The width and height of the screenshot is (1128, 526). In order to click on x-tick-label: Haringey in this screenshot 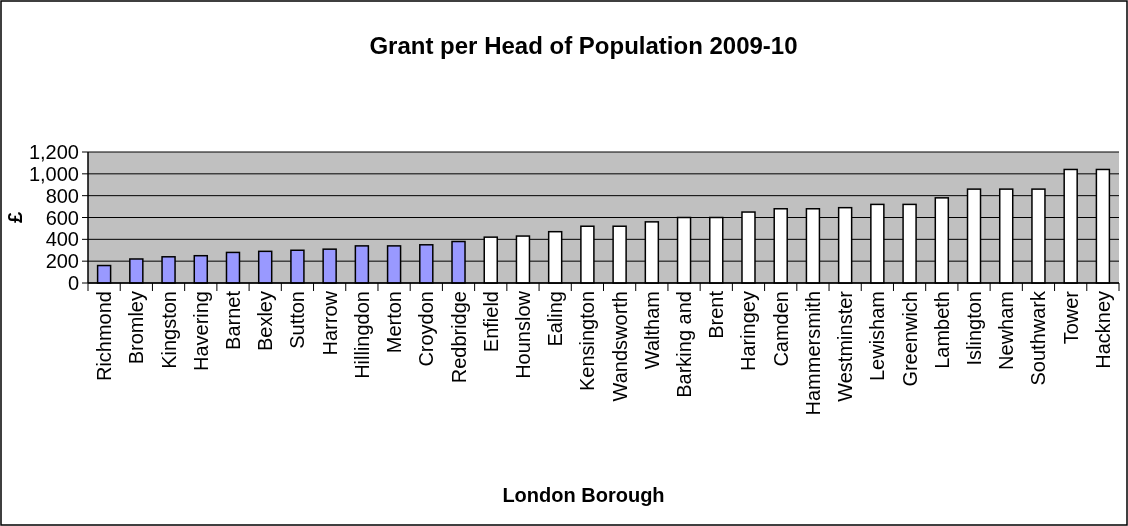, I will do `click(748, 331)`.